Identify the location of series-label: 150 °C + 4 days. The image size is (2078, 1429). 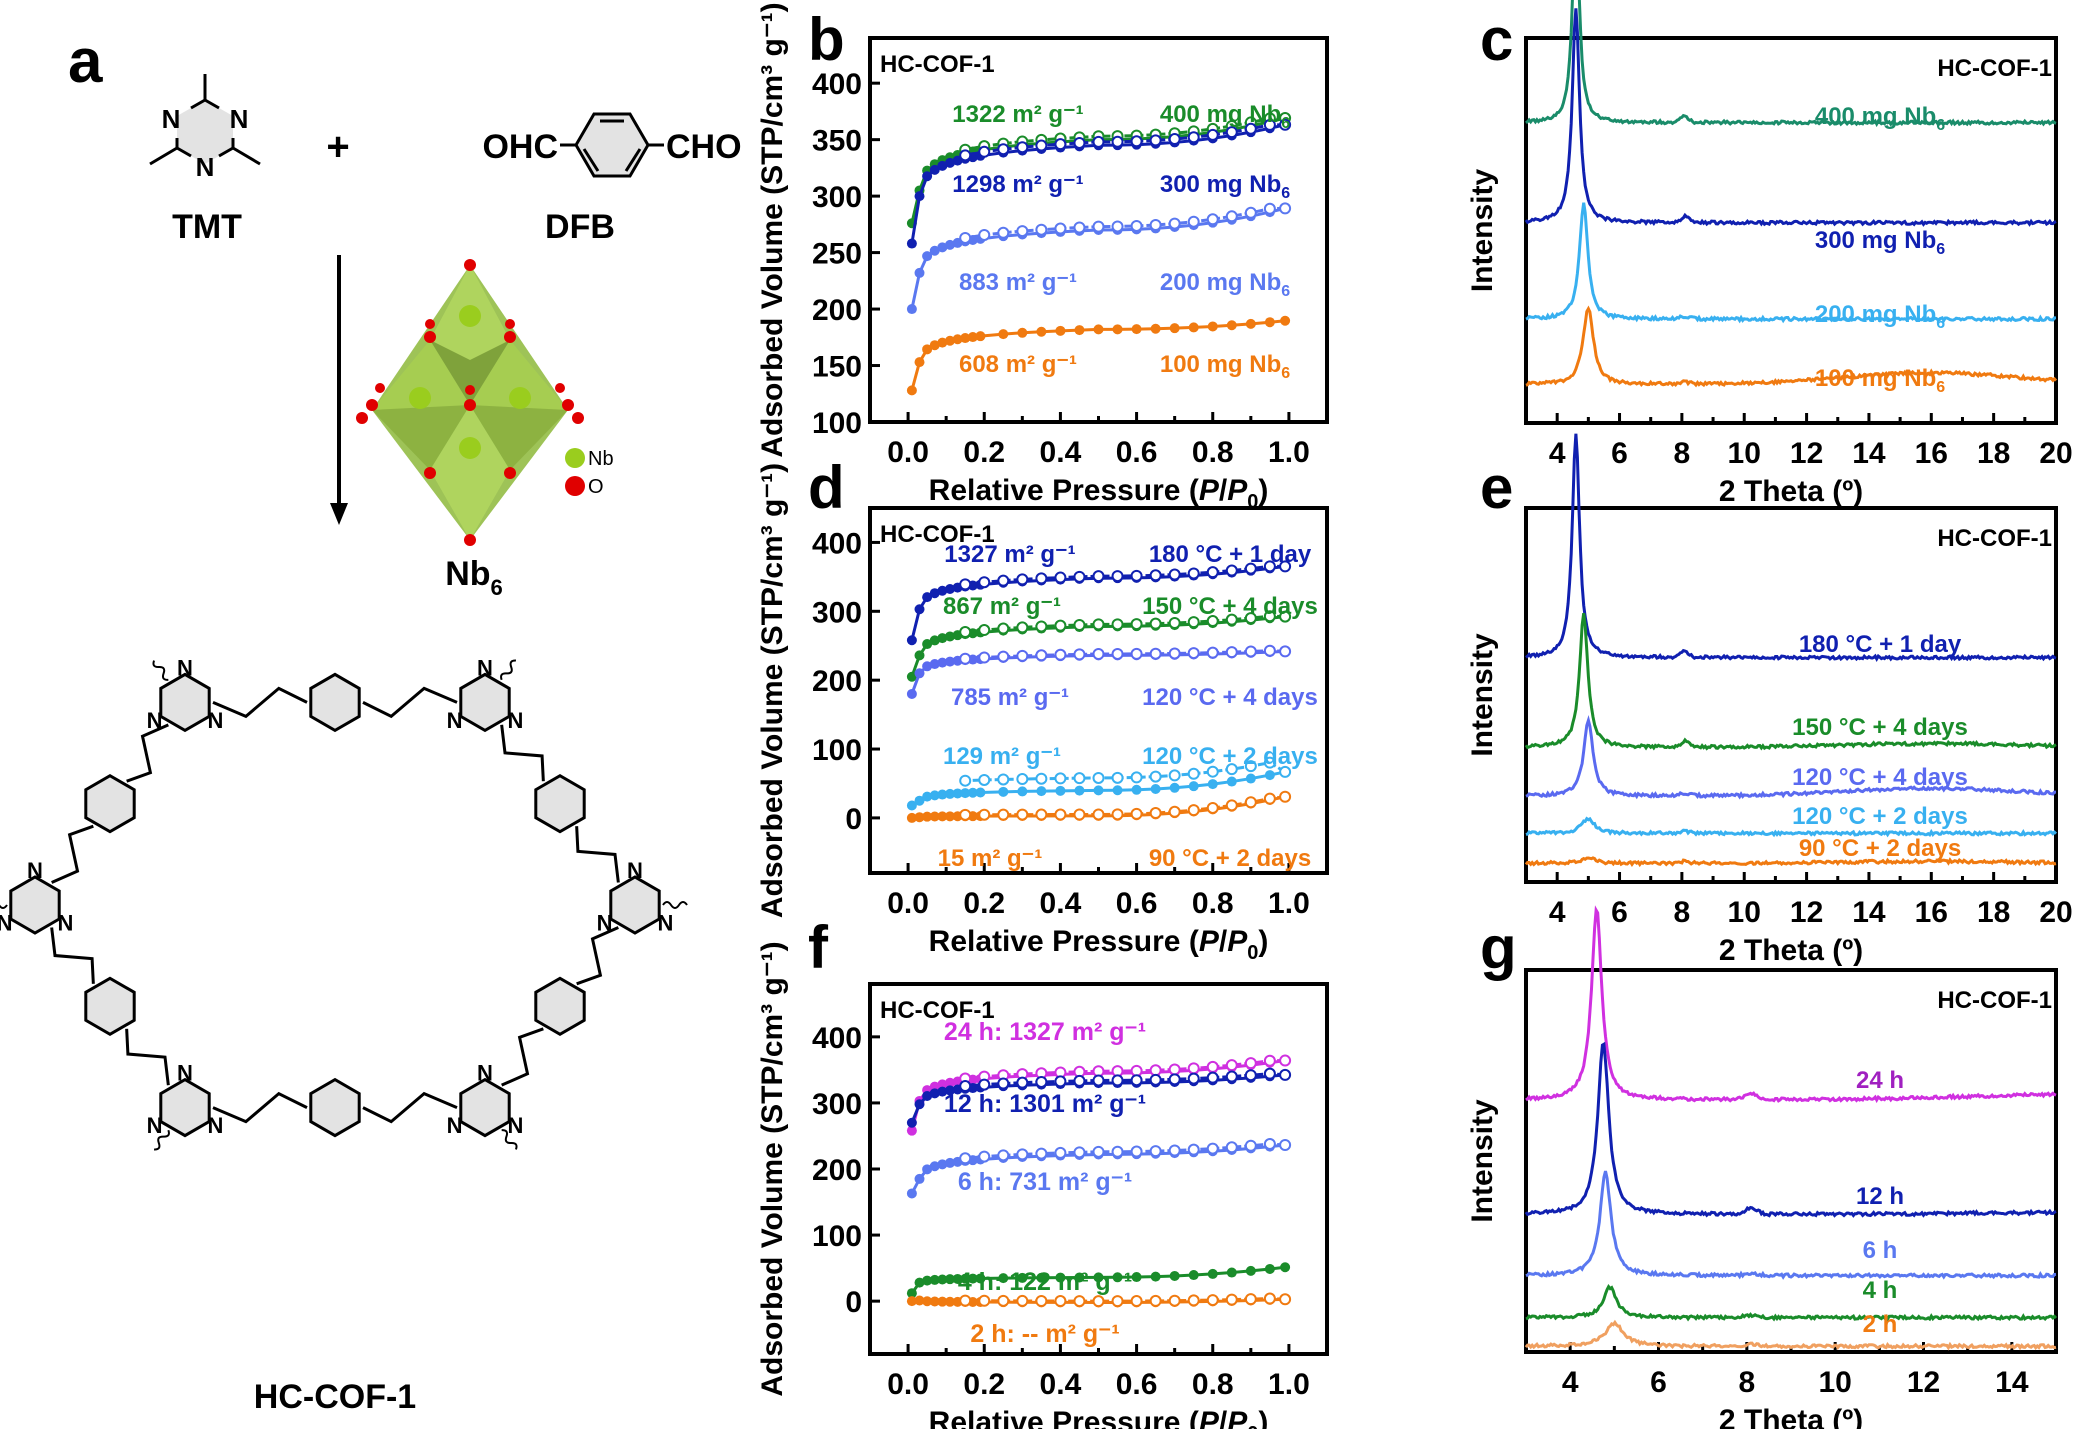
(1880, 727).